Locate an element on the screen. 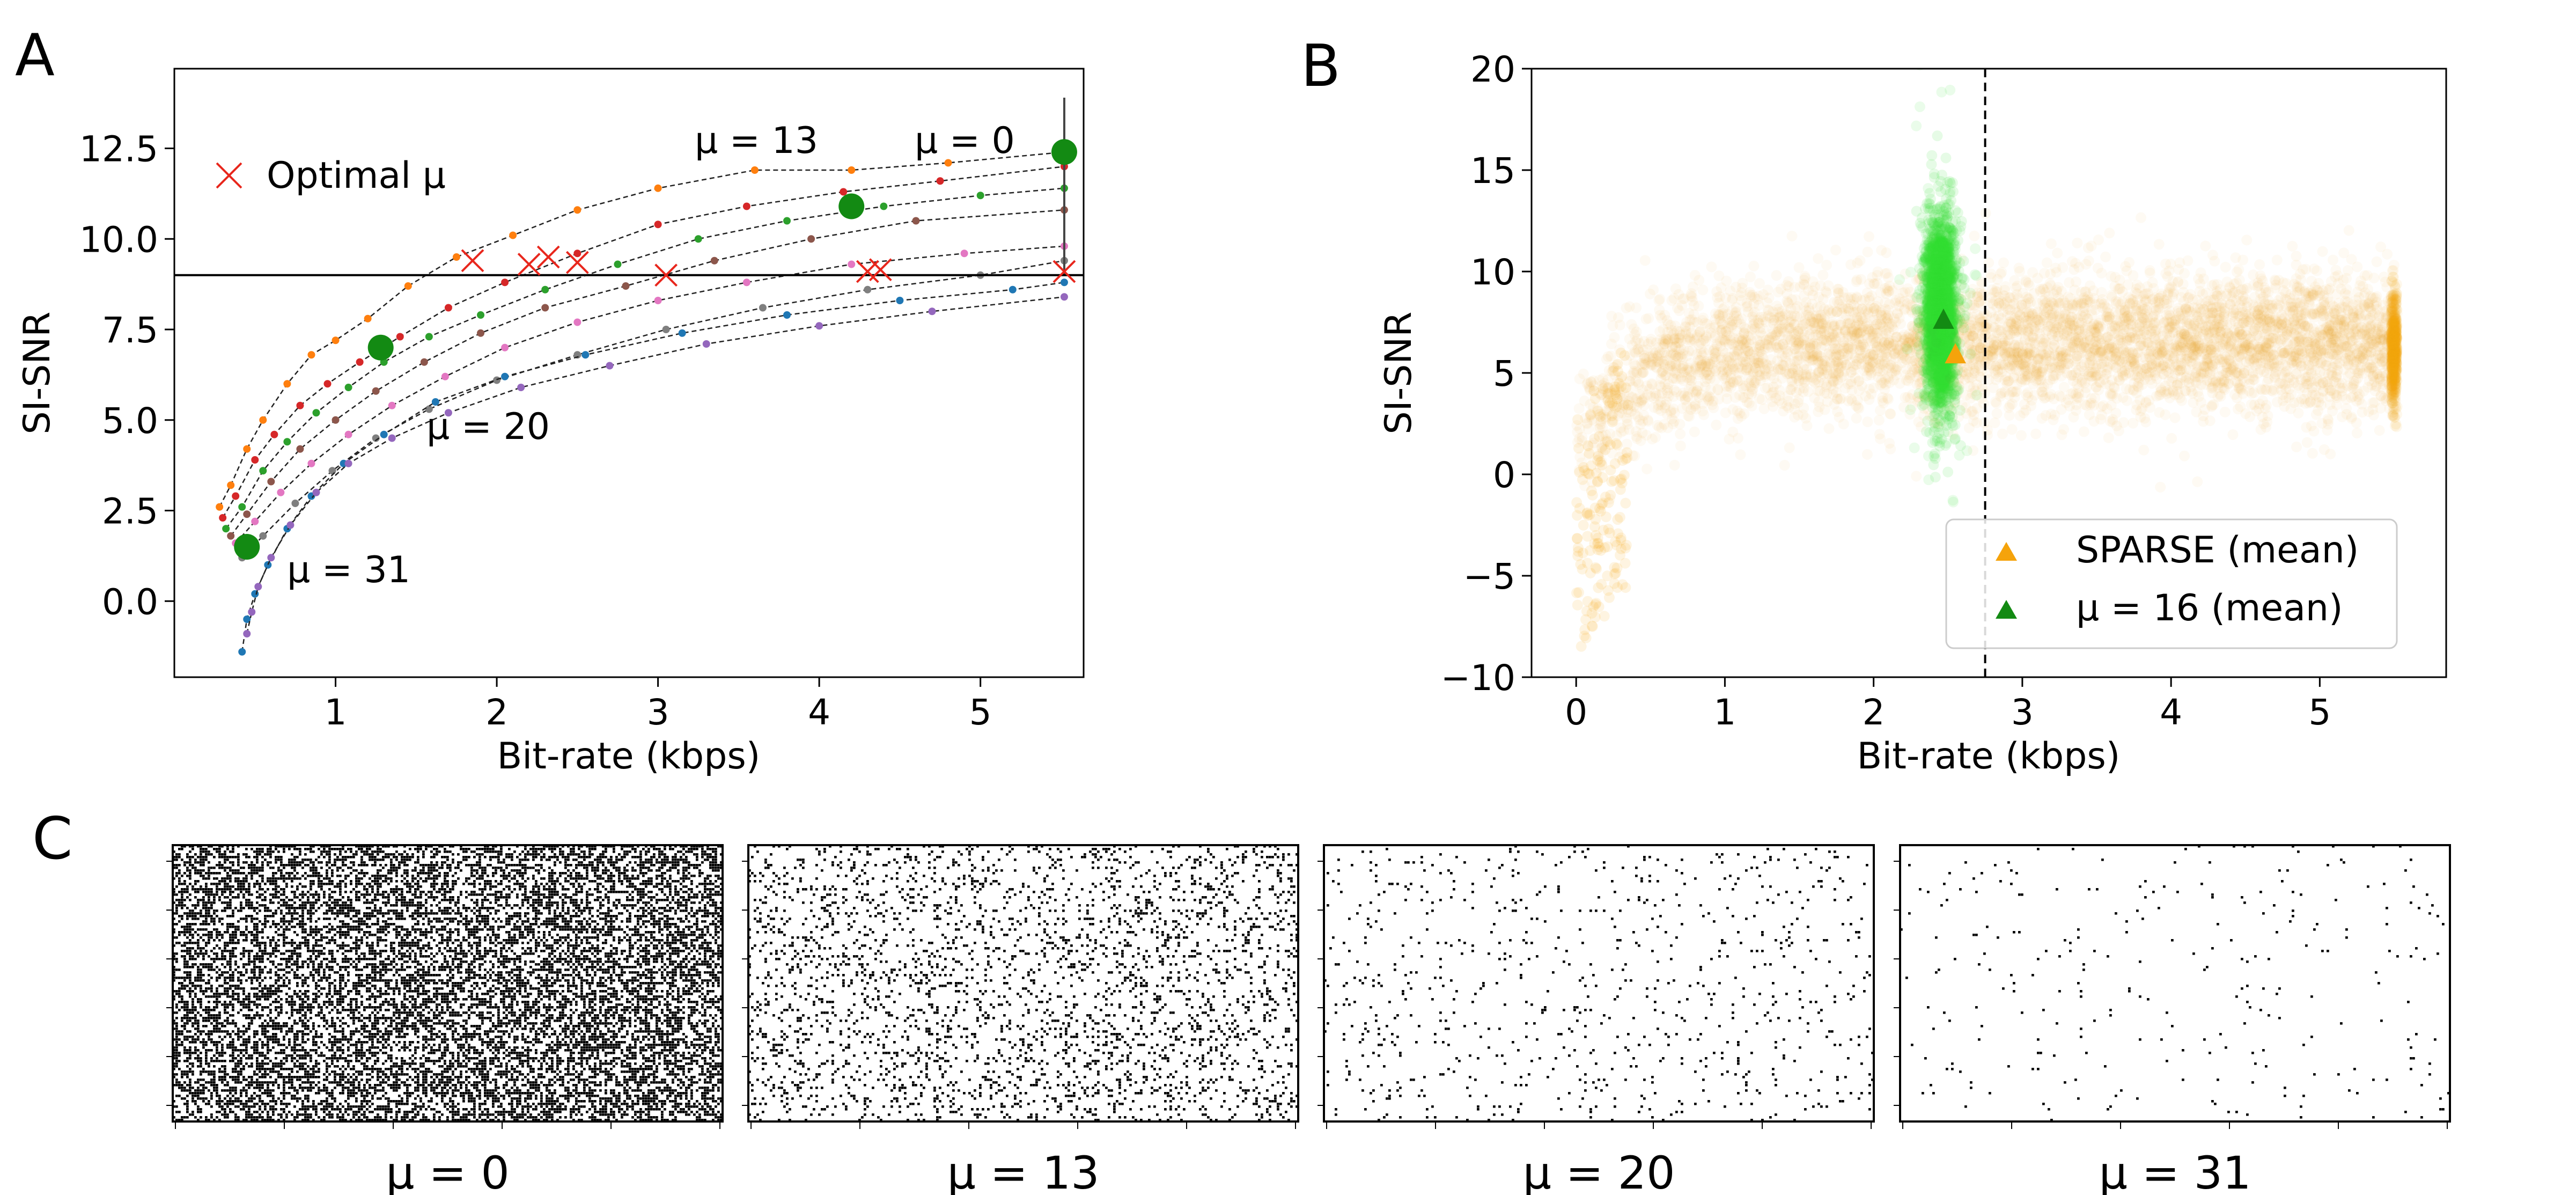 This screenshot has height=1195, width=2576. y-tick-label: 15 is located at coordinates (1492, 171).